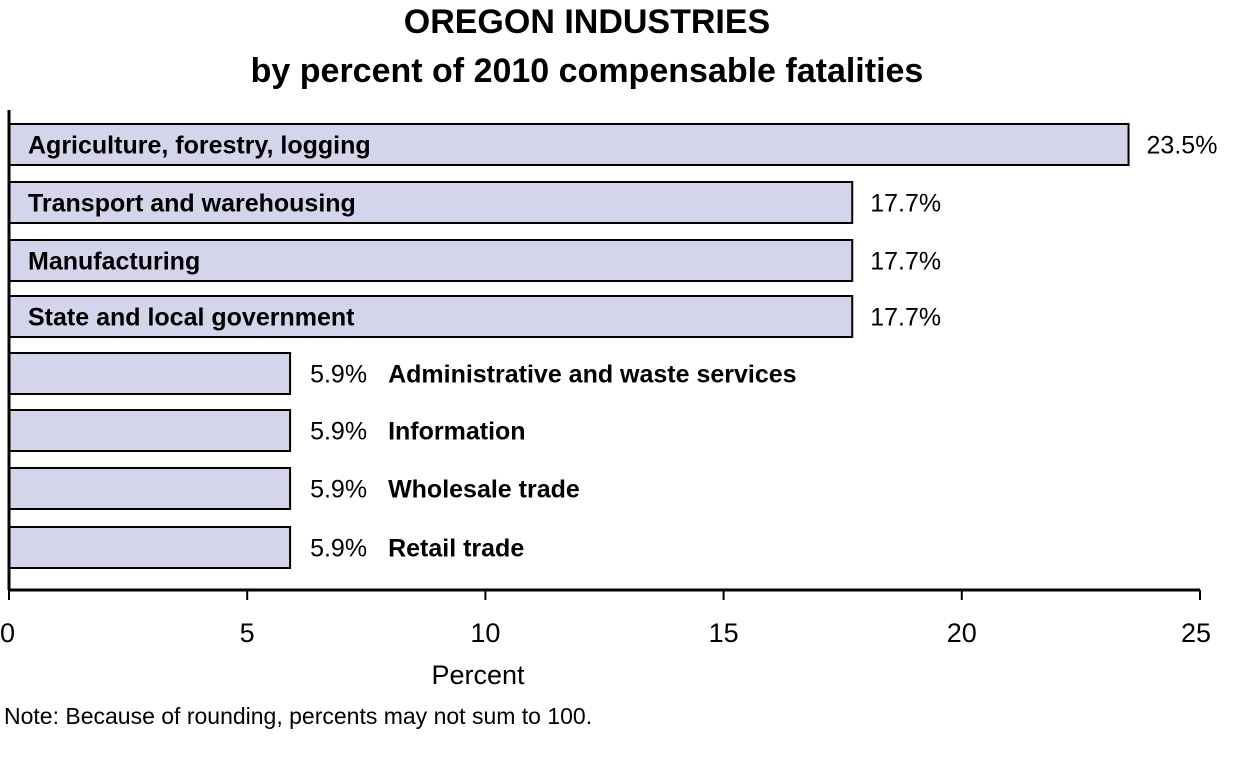 Image resolution: width=1246 pixels, height=768 pixels. Describe the element at coordinates (114, 262) in the screenshot. I see `category-label: Manufacturing` at that location.